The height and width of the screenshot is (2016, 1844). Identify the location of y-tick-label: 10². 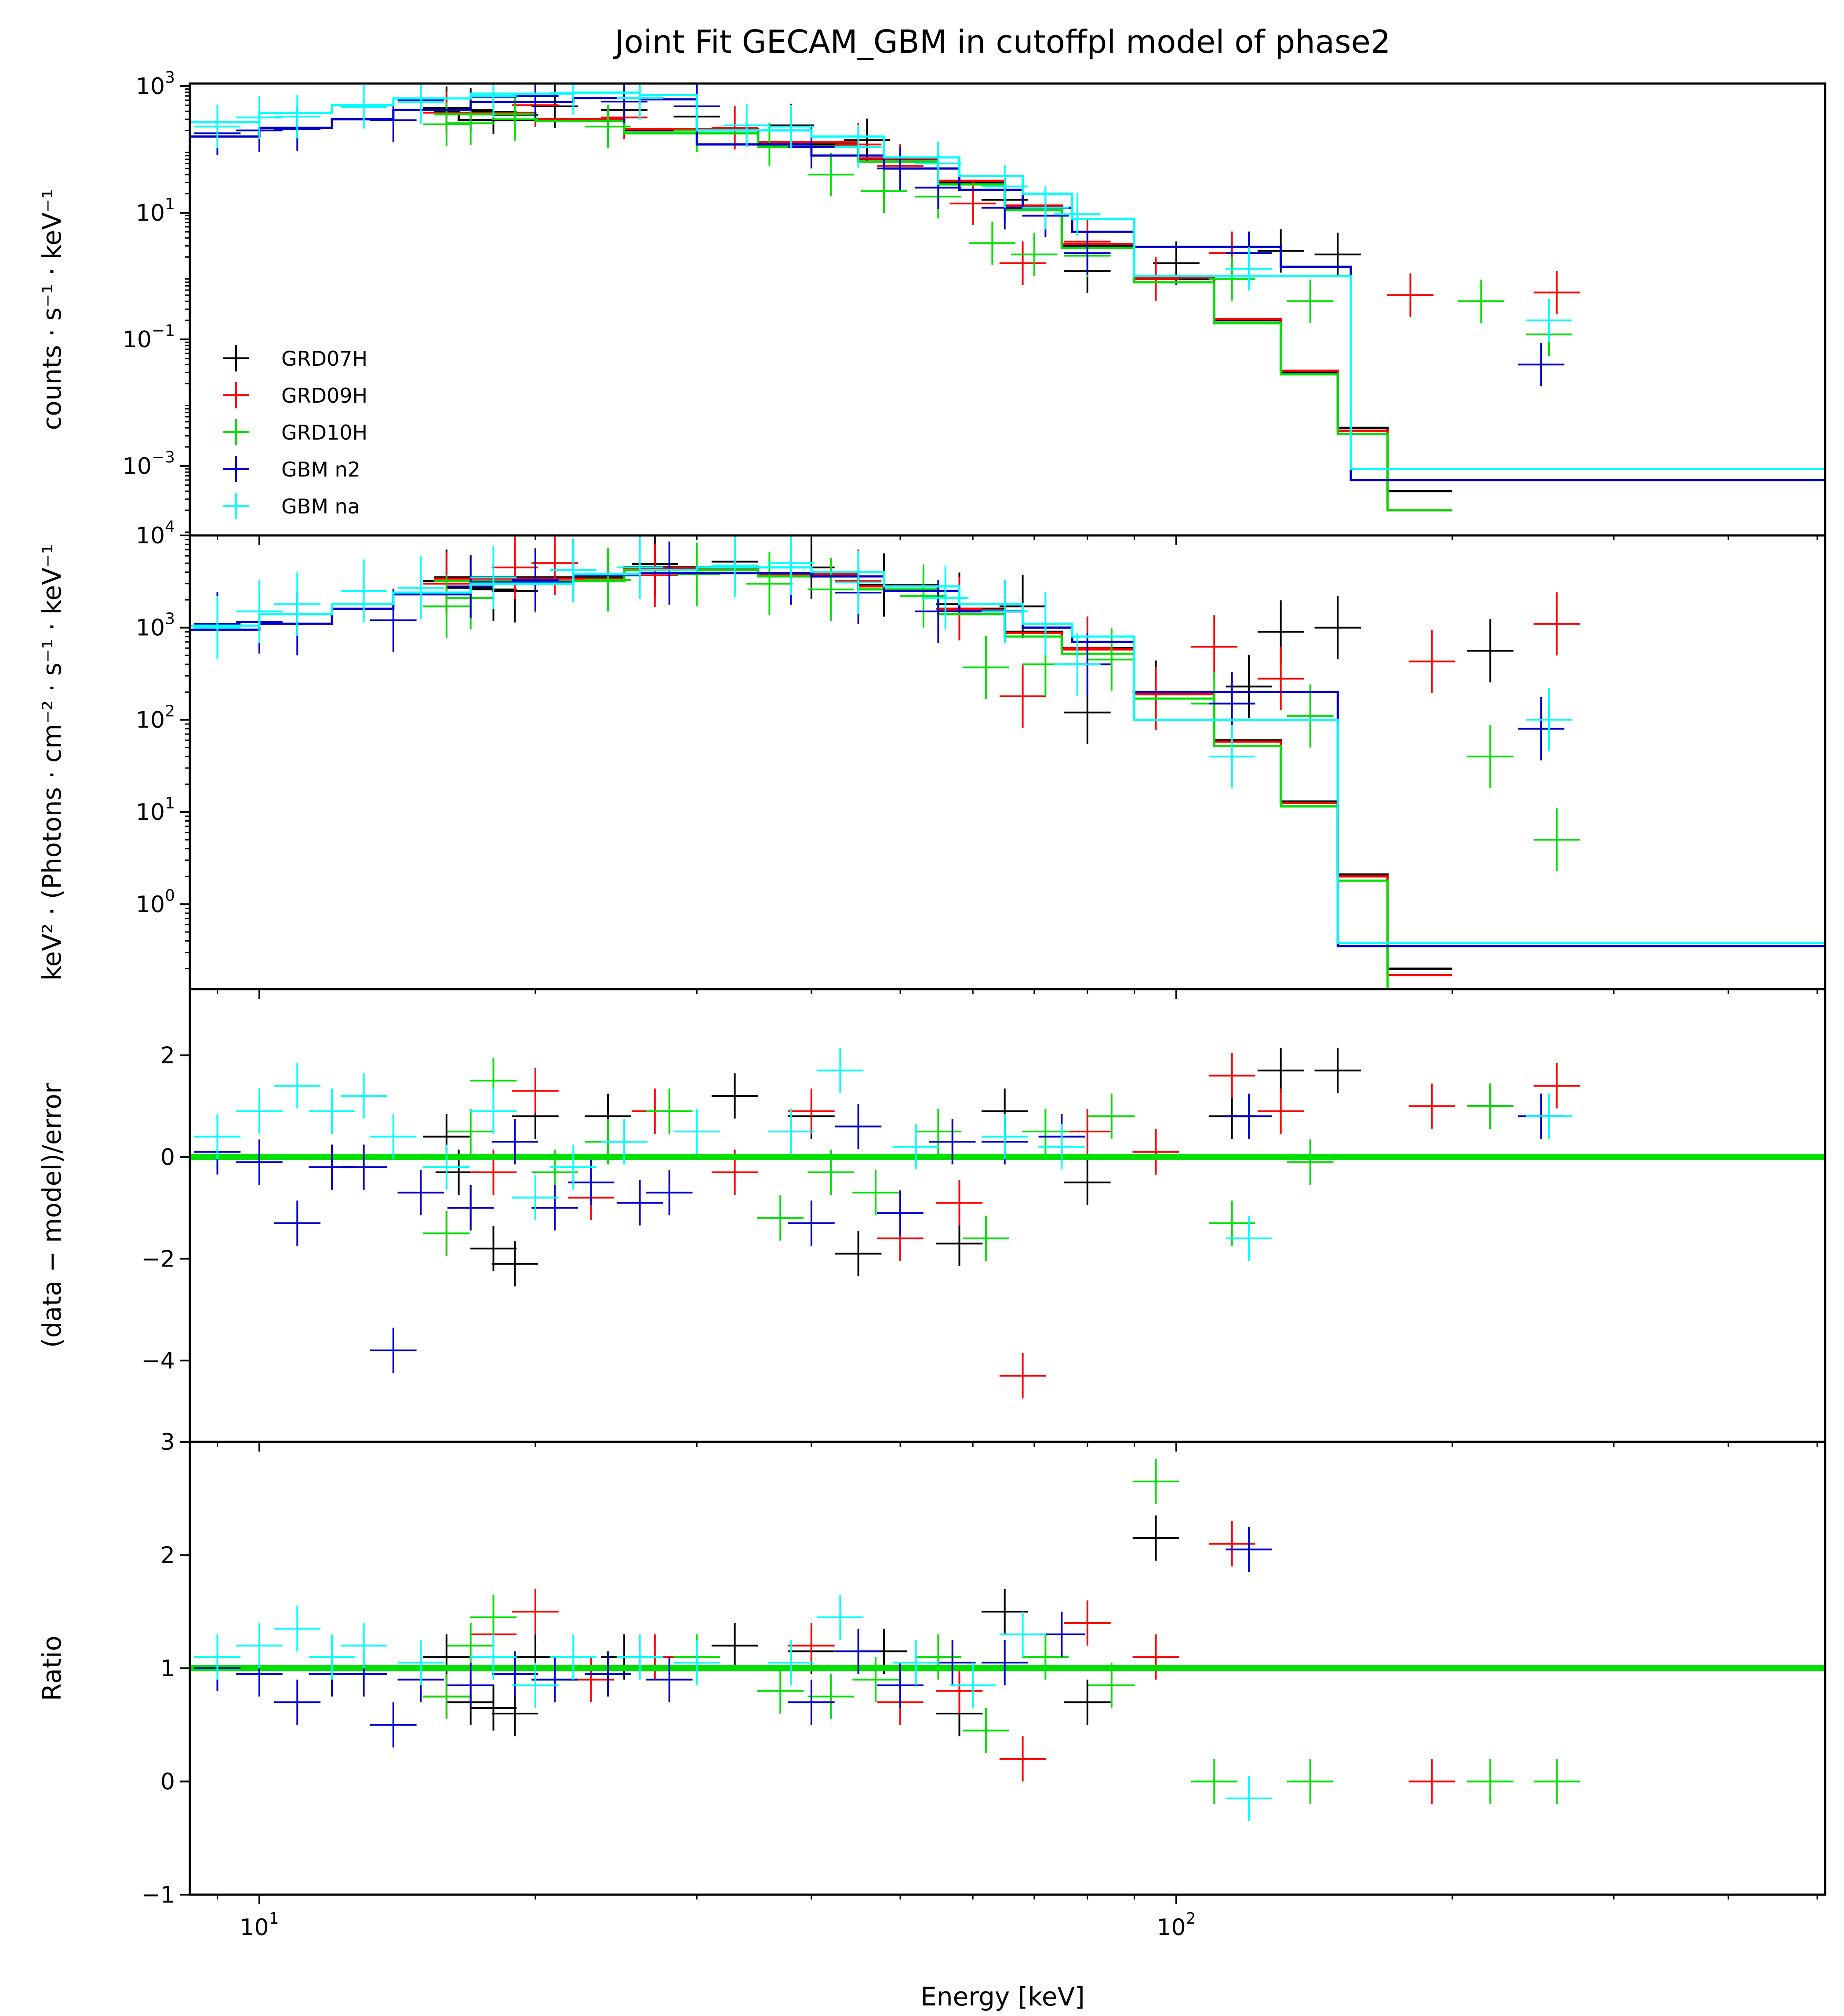
(155, 717).